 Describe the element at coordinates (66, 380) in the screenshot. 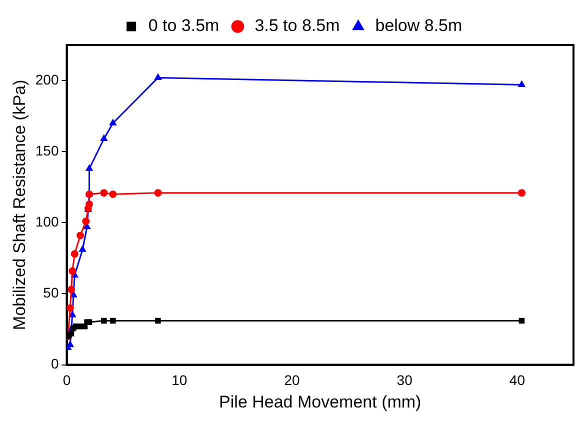

I see `x-tick-label: 0` at that location.